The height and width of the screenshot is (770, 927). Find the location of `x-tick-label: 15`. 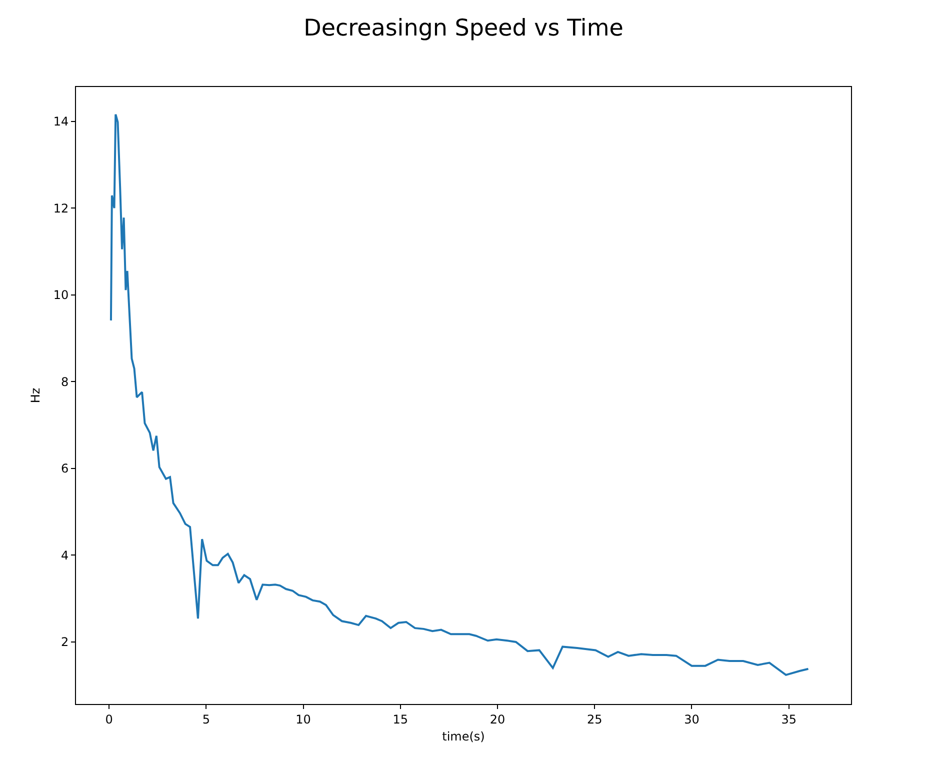

x-tick-label: 15 is located at coordinates (400, 719).